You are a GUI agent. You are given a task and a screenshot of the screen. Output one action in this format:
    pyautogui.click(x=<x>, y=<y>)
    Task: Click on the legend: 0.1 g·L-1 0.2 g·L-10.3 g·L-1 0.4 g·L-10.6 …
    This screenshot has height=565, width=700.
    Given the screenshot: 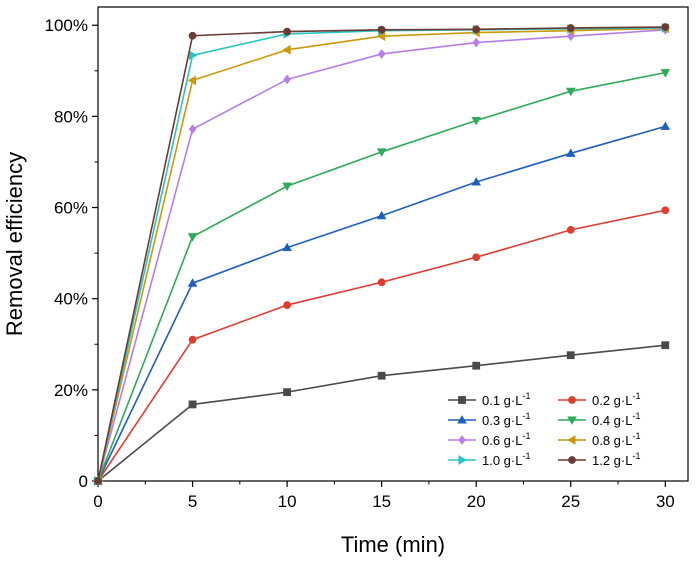 What is the action you would take?
    pyautogui.click(x=544, y=429)
    